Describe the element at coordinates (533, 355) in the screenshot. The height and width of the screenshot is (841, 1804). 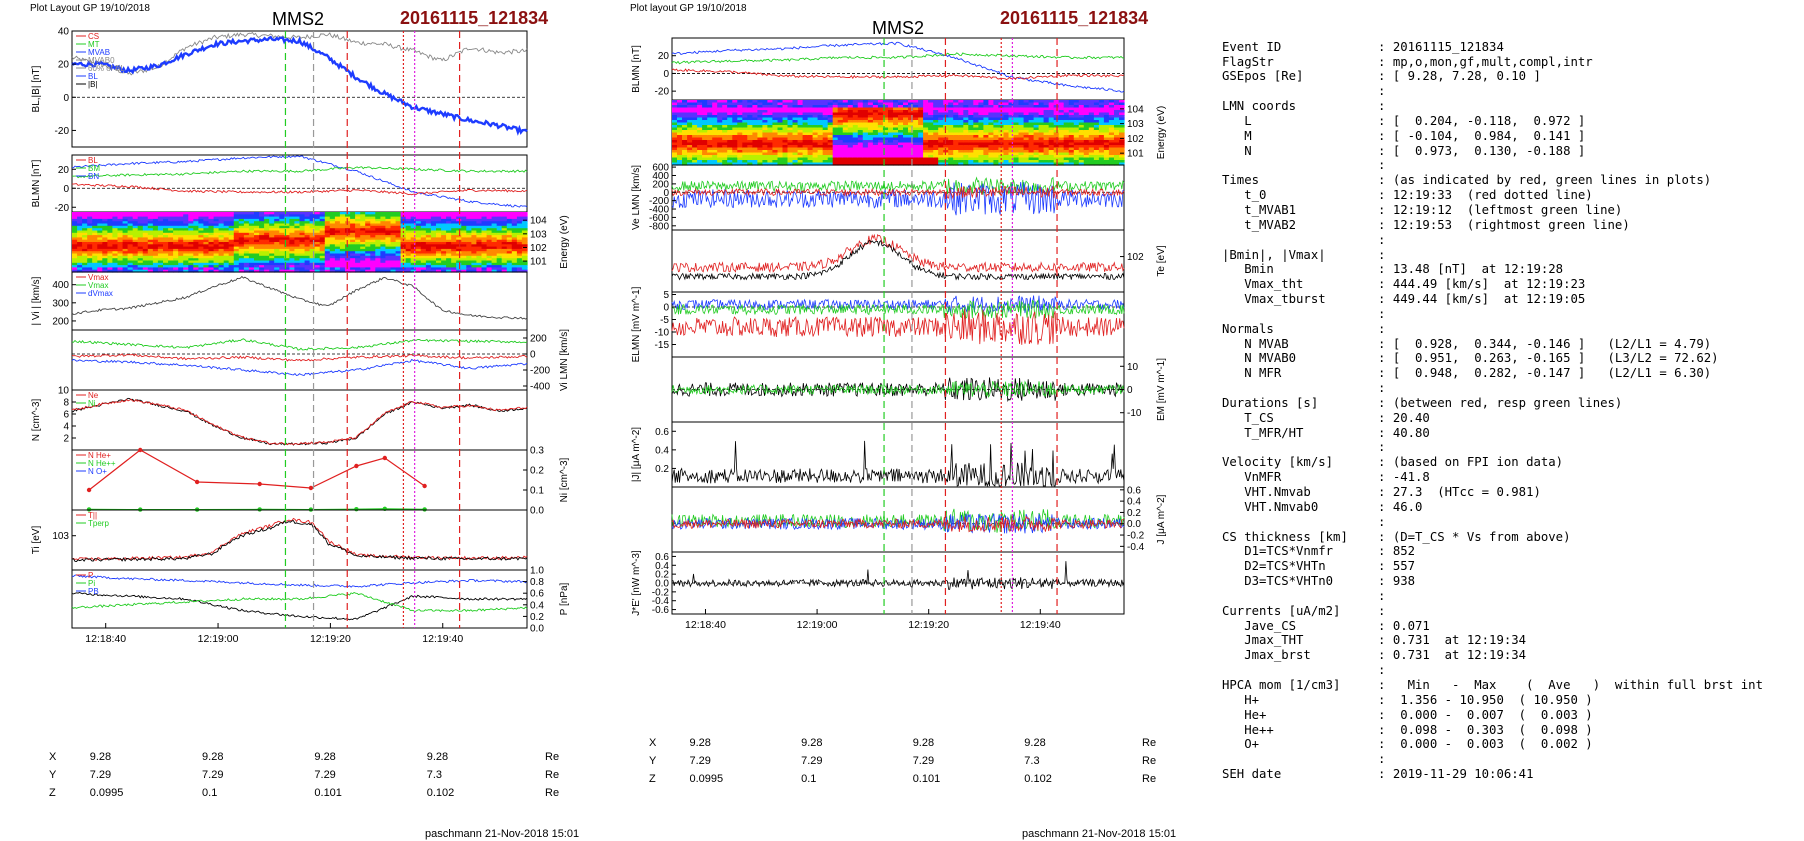
I see `y-tick-label: 0` at that location.